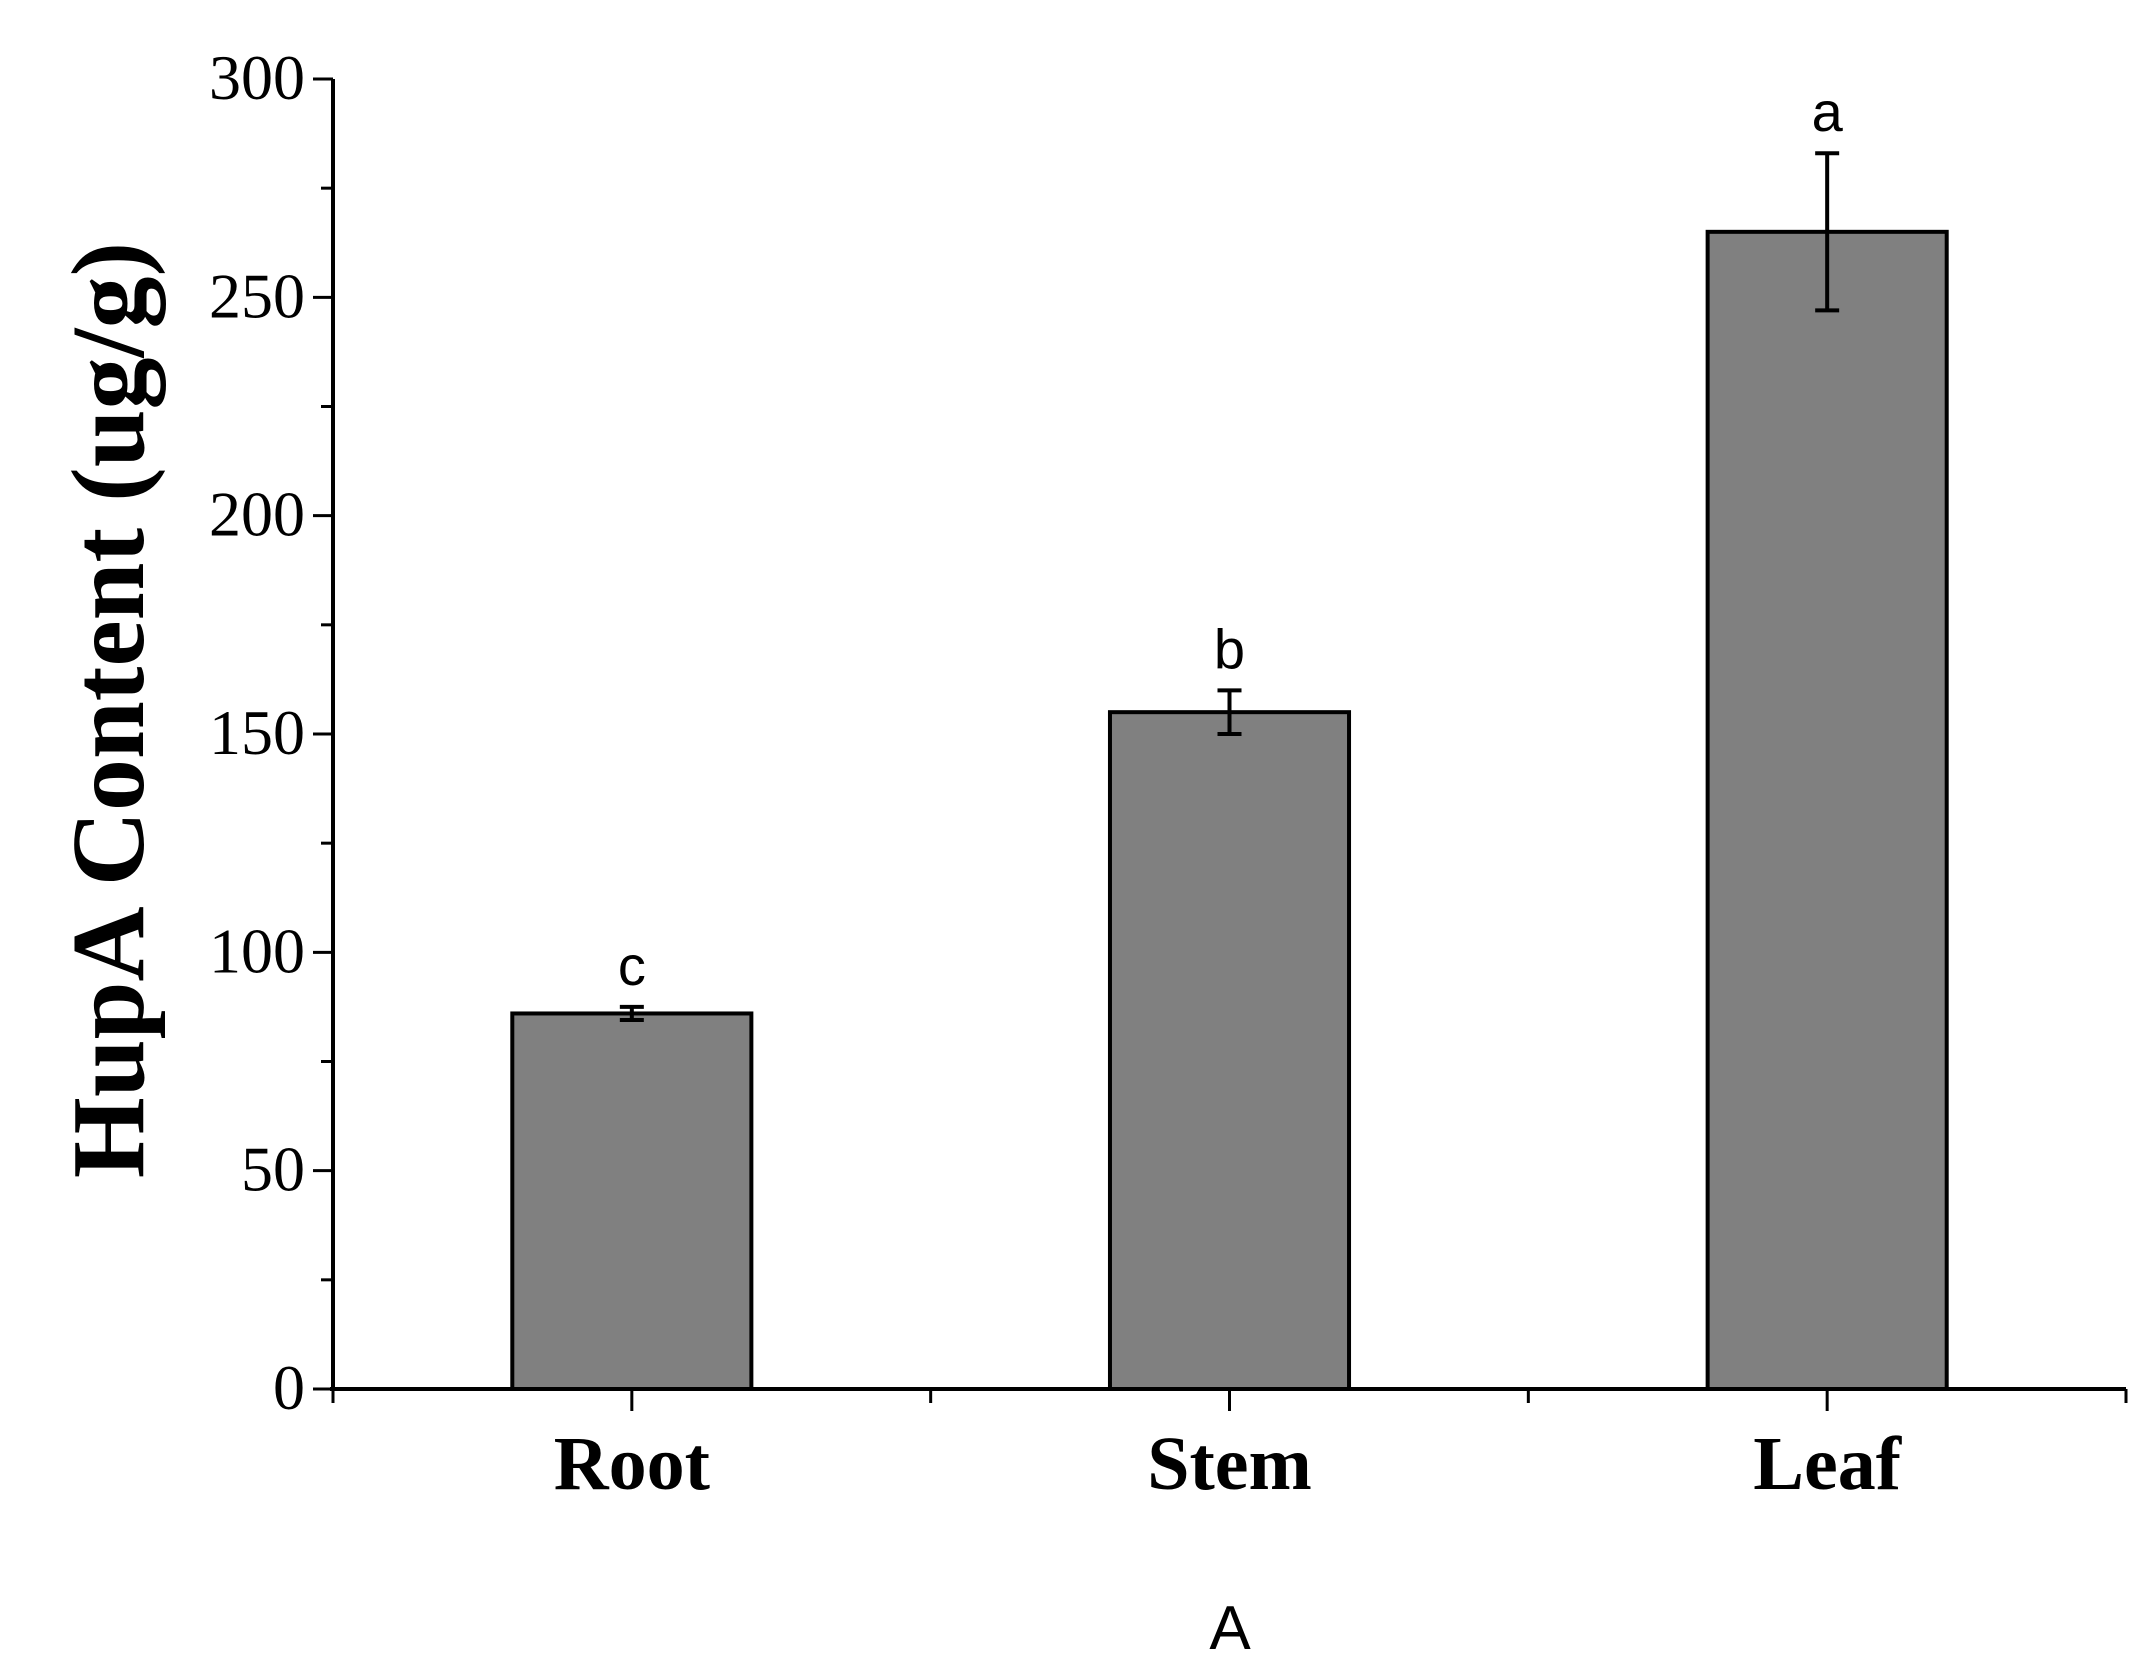 This screenshot has width=2144, height=1668. What do you see at coordinates (289, 1387) in the screenshot?
I see `y-tick-label: 0` at bounding box center [289, 1387].